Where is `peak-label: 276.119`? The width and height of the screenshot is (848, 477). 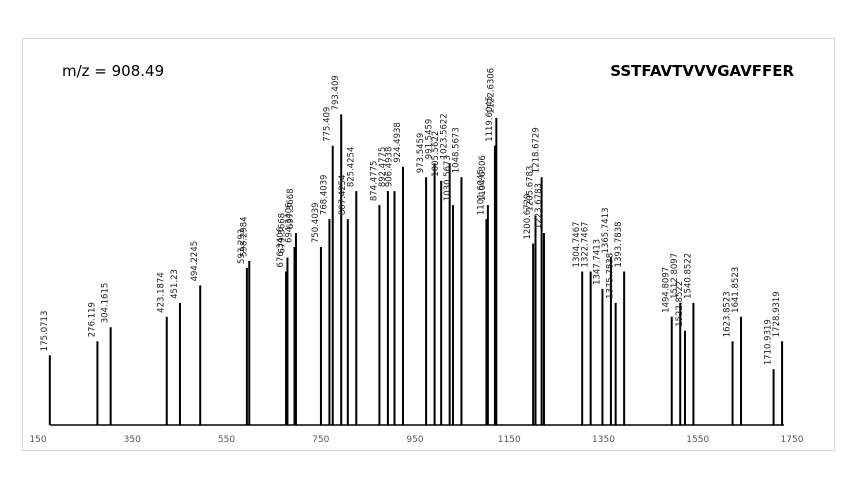
peak-label: 276.119 is located at coordinates (92, 319).